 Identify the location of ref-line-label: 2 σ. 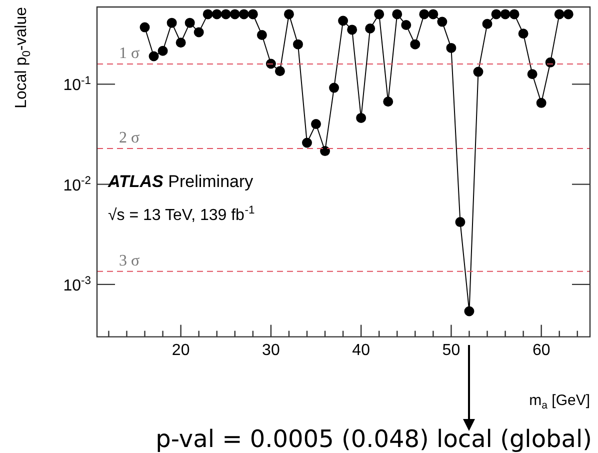
(129, 137).